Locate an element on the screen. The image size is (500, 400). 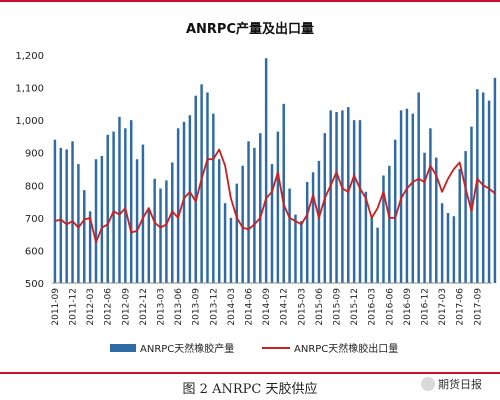
legend: ANRPC天然橡胶产量 ANRPC天然橡胶出口量 is located at coordinates (254, 348).